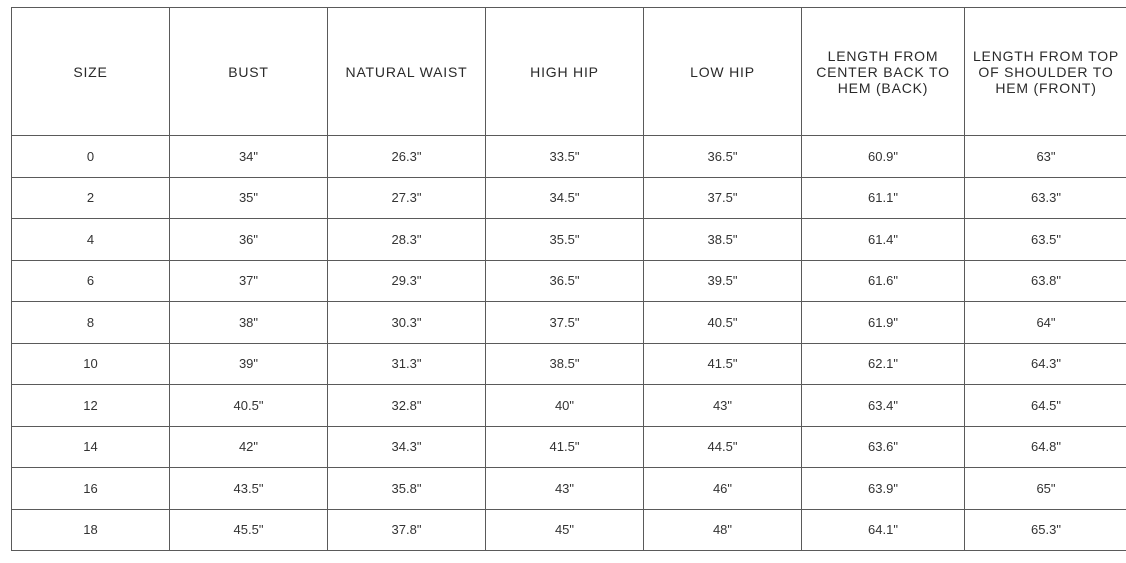  What do you see at coordinates (90, 71) in the screenshot?
I see `column-header: SIZE` at bounding box center [90, 71].